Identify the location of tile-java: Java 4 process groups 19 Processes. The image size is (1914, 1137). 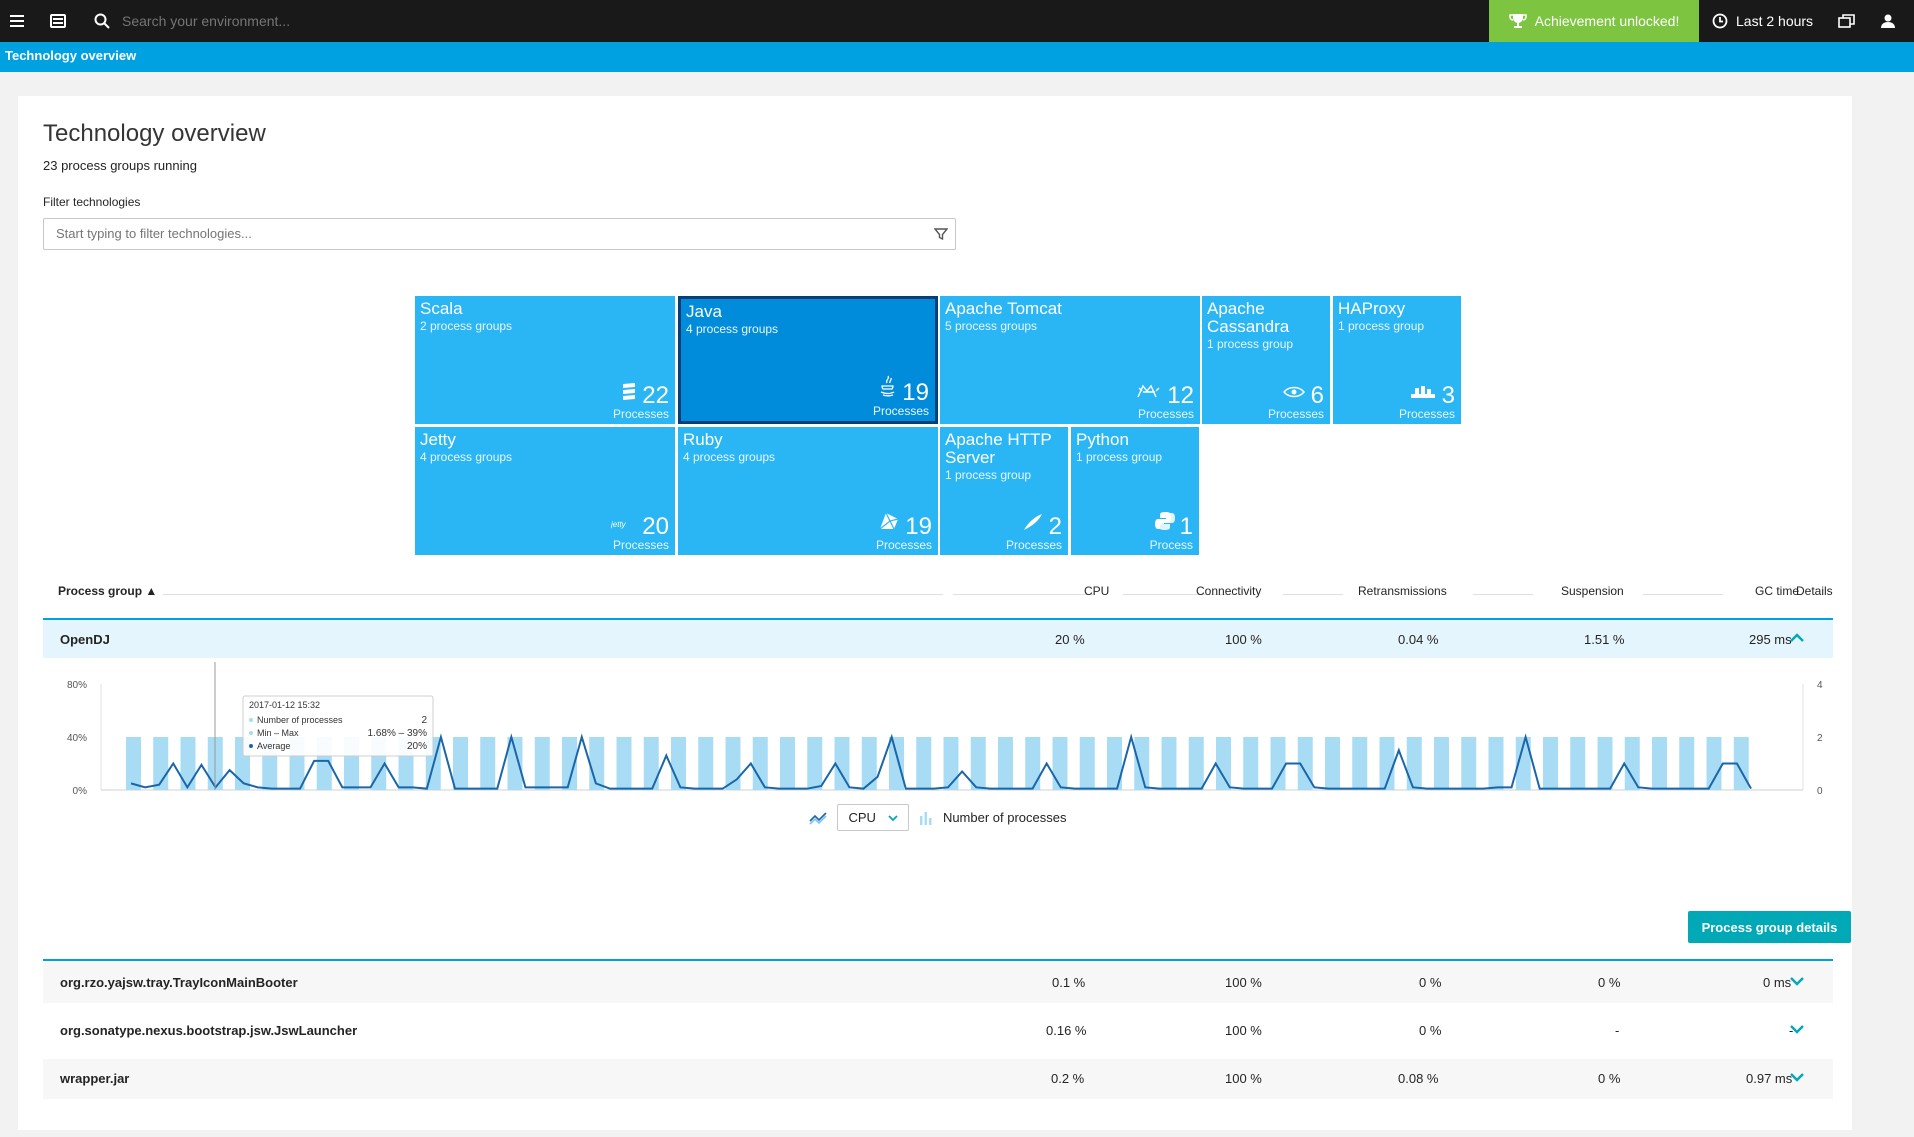
(808, 360).